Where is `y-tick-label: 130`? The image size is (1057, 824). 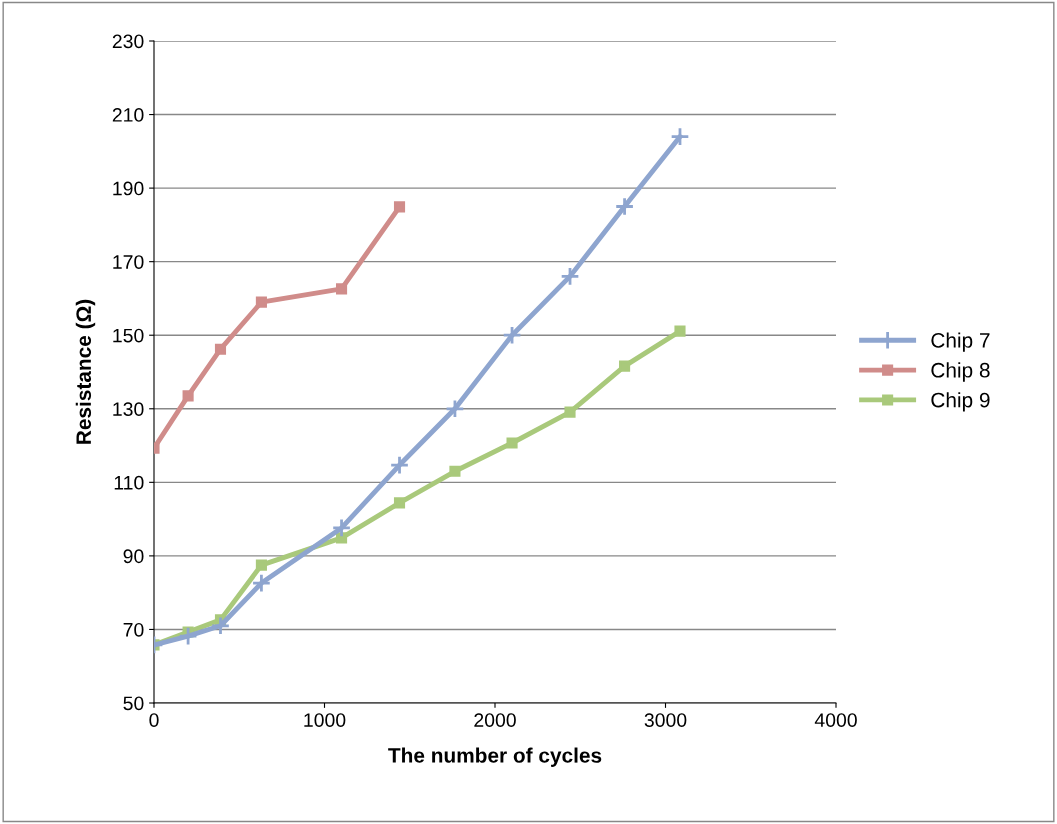 y-tick-label: 130 is located at coordinates (128, 409).